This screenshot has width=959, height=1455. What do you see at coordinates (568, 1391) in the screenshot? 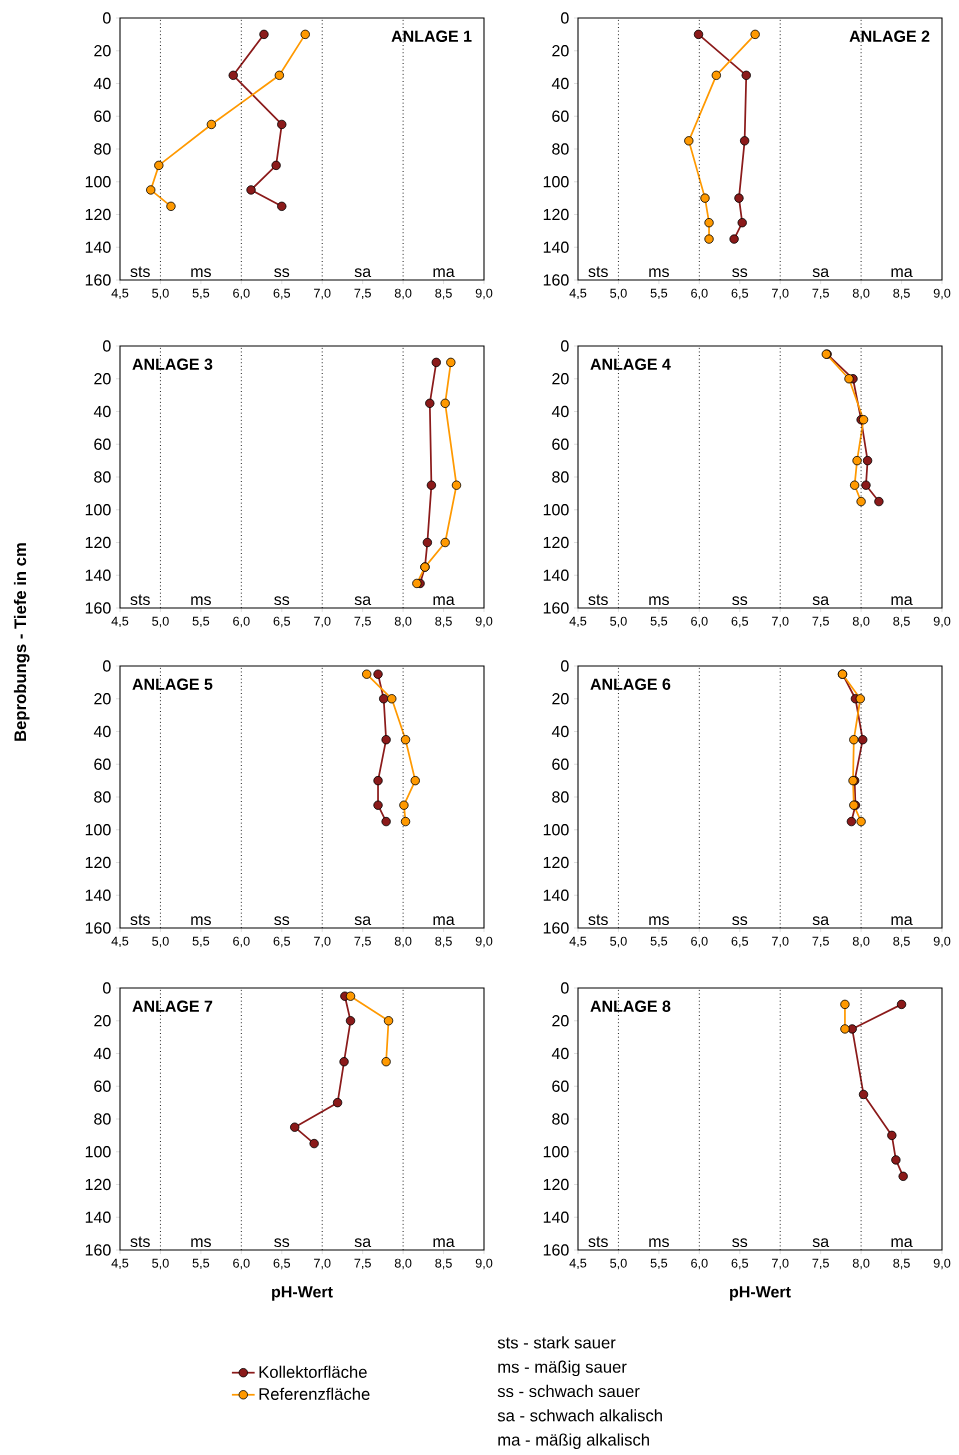
I see `text: ss - schwach sauer` at bounding box center [568, 1391].